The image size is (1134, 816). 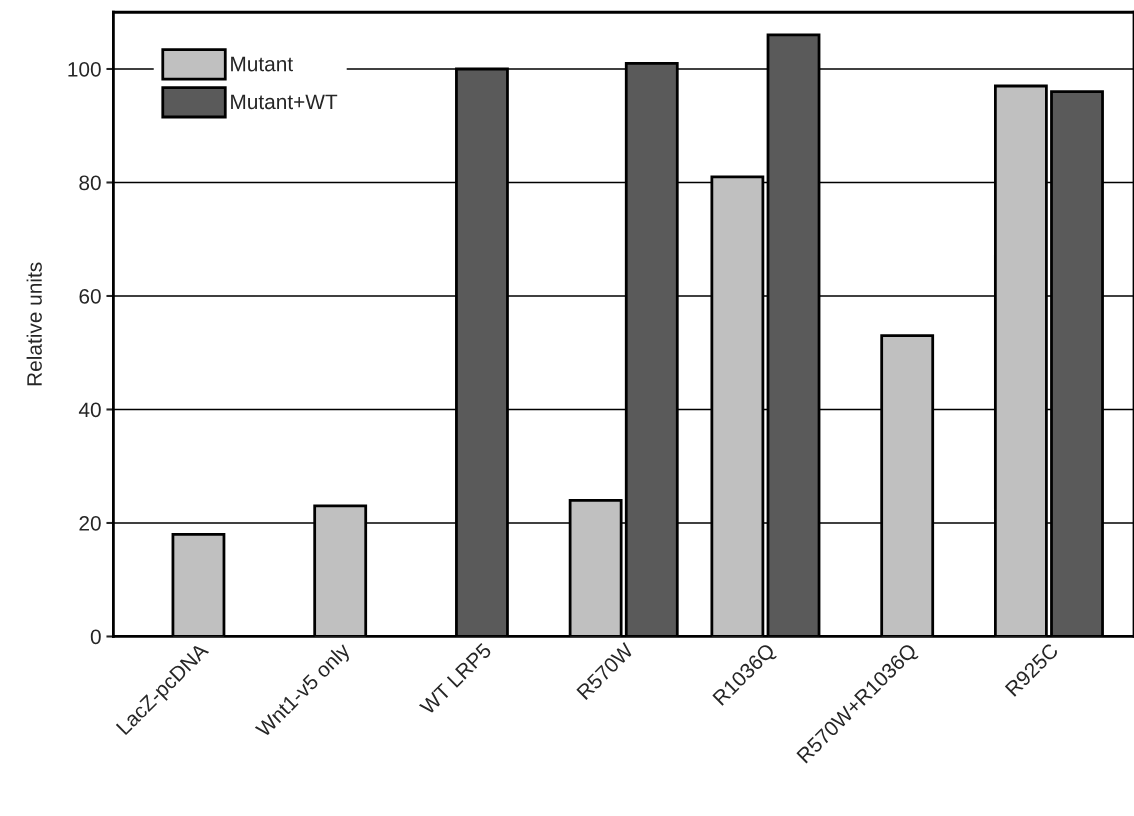 I want to click on y-tick-label: 60, so click(x=90, y=296).